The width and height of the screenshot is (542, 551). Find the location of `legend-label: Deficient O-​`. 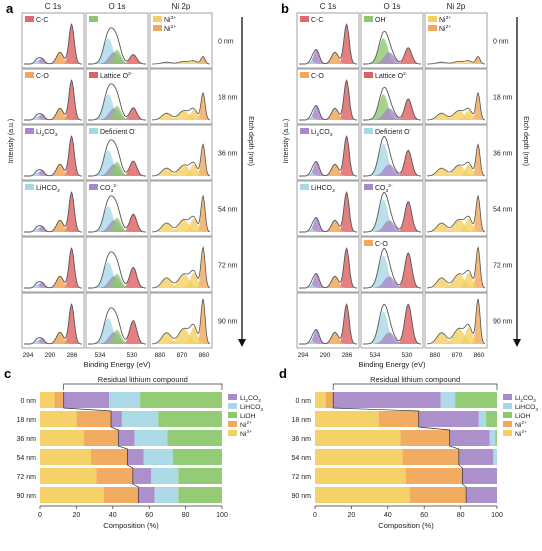

legend-label: Deficient O-​ is located at coordinates (393, 132).